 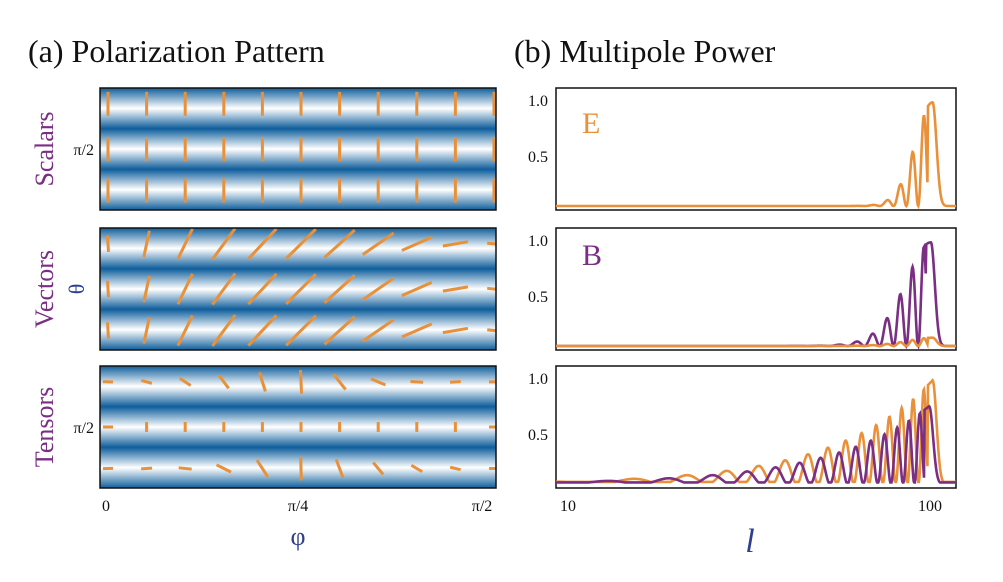 I want to click on x-tick-label: 10, so click(x=568, y=506).